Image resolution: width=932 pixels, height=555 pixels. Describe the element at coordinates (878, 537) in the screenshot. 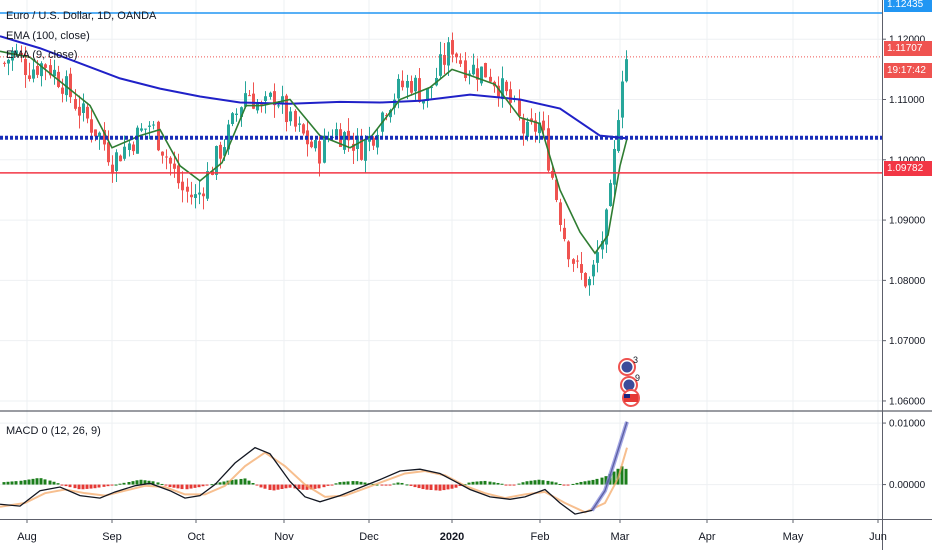

I see `time-tick-label: Jun` at that location.